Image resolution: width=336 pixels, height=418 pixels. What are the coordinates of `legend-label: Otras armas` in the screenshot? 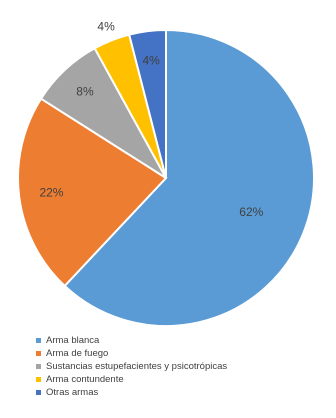 It's located at (72, 392).